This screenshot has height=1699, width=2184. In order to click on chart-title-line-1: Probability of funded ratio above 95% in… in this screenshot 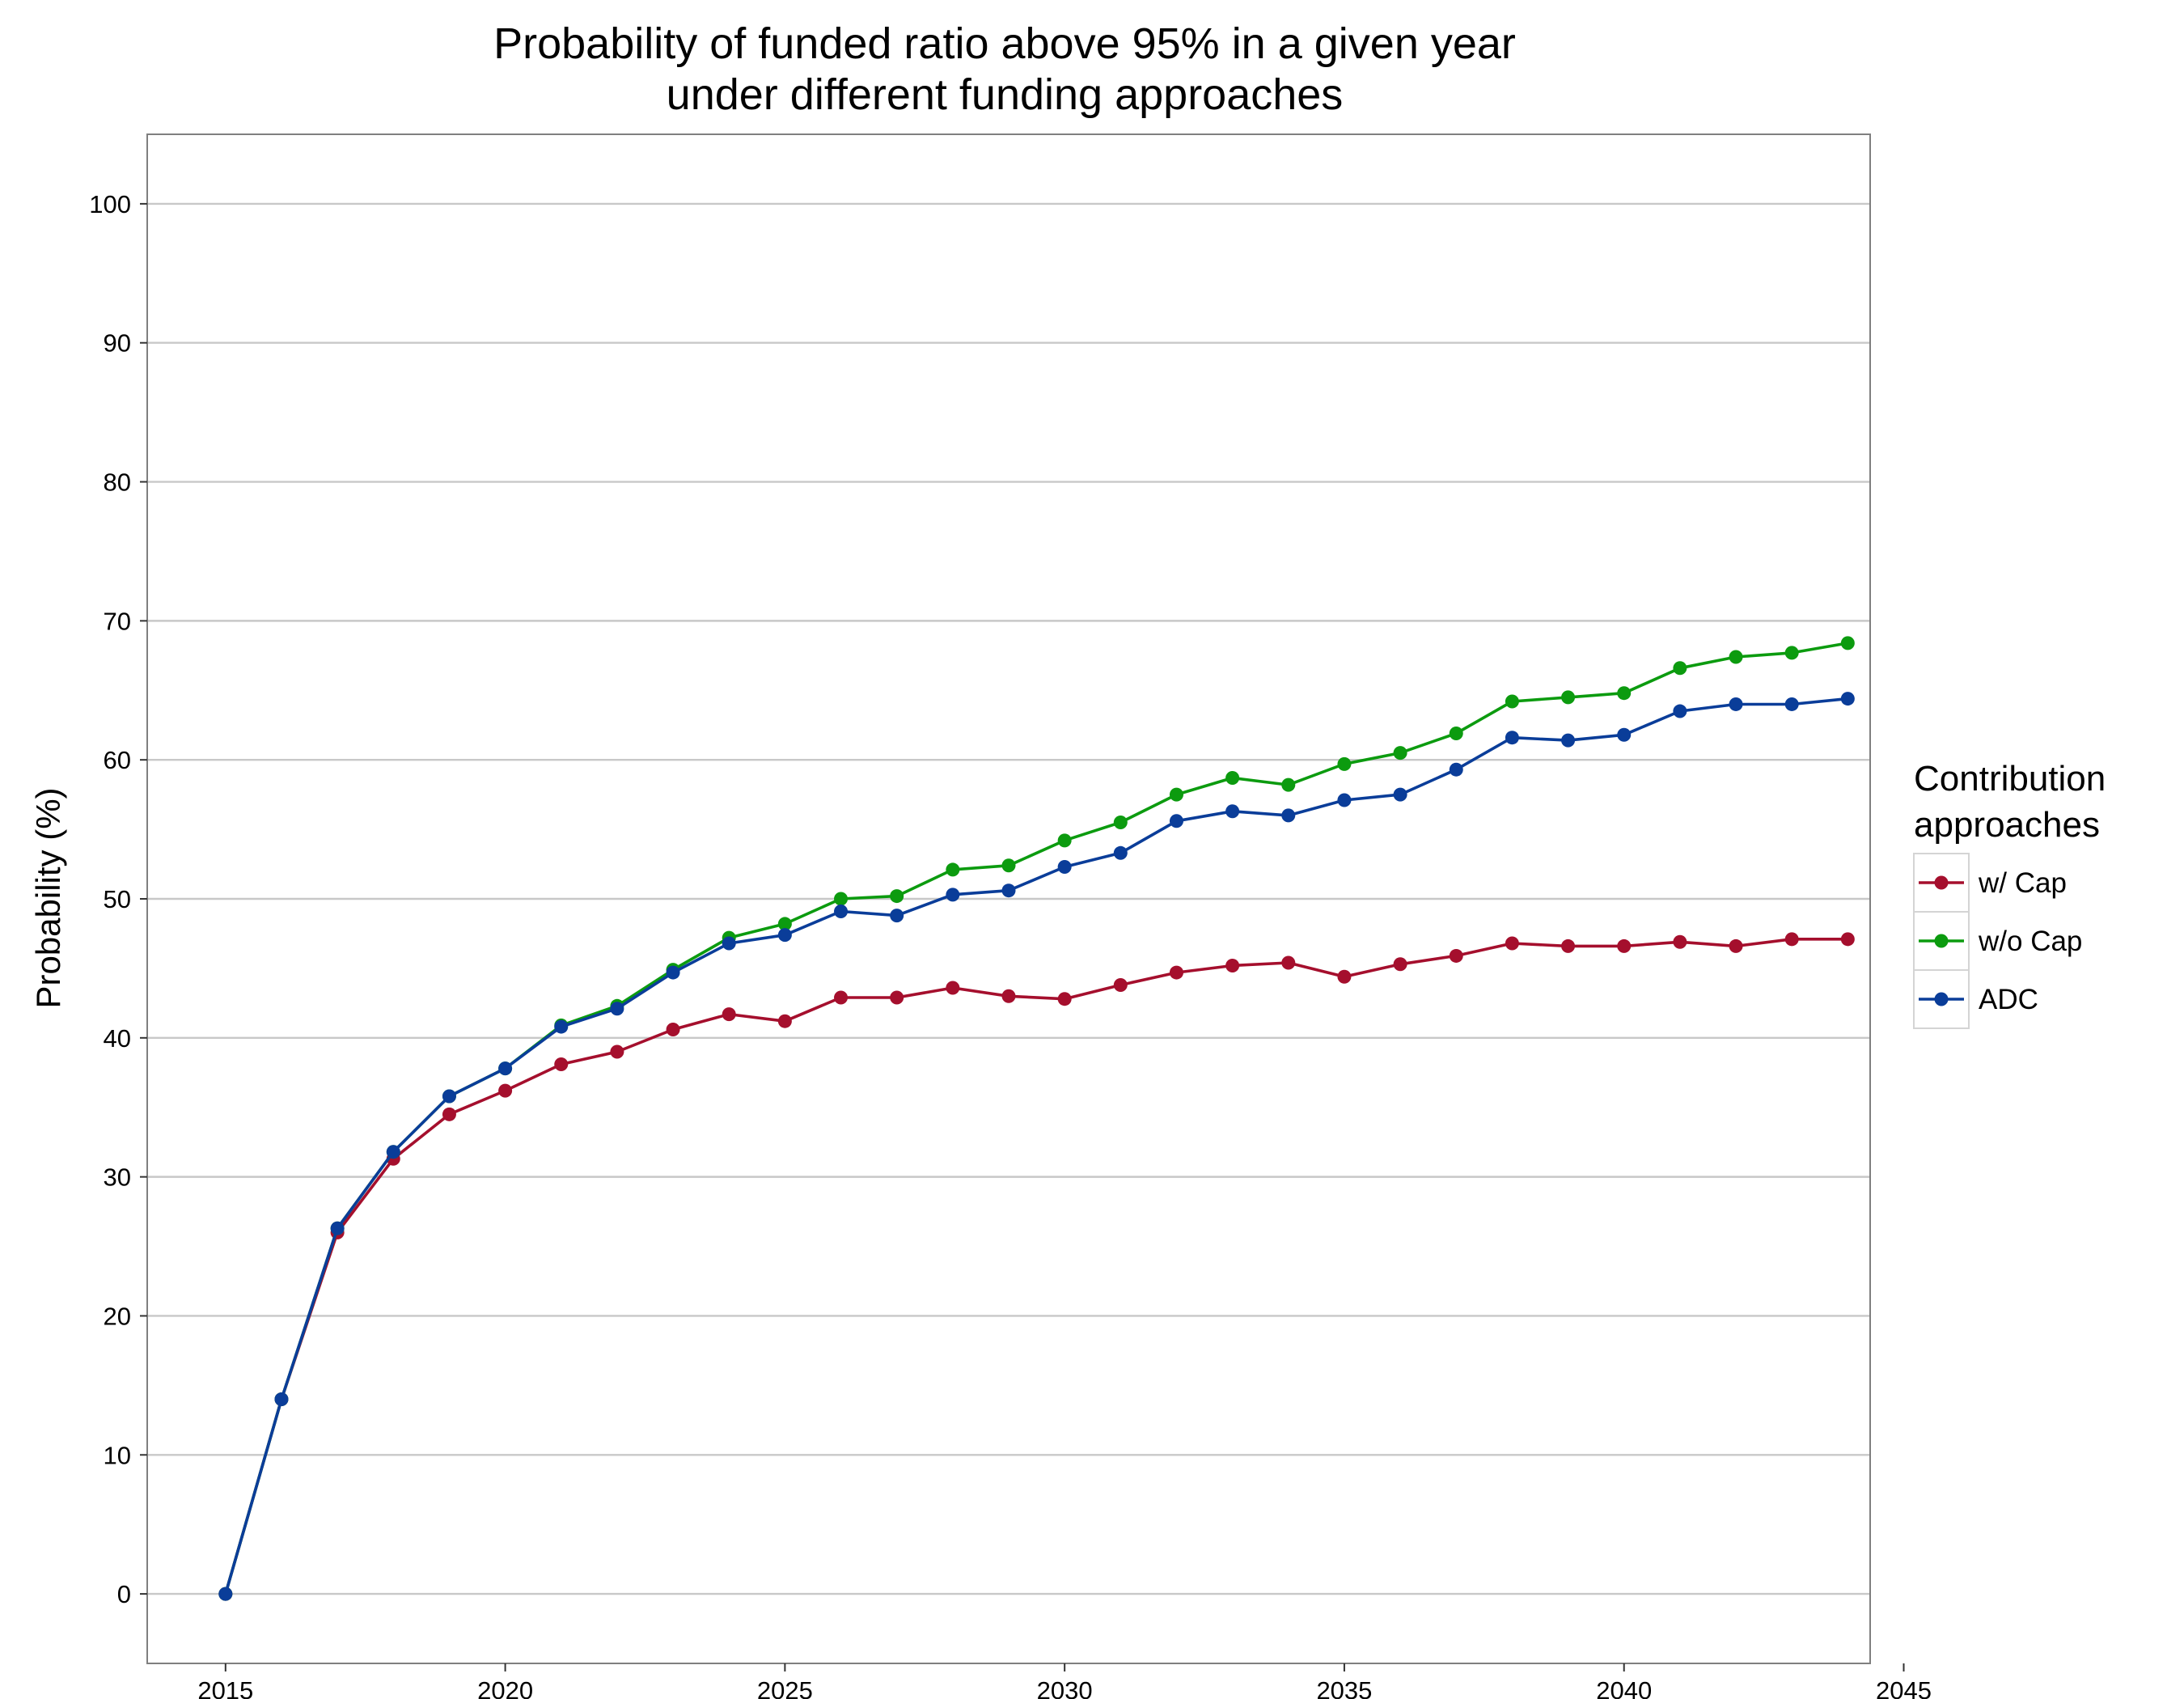, I will do `click(1004, 43)`.